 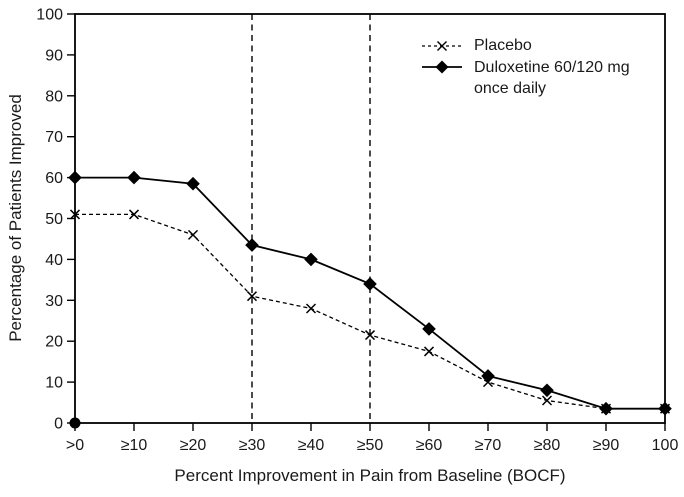 I want to click on y-tick-label: 60, so click(x=54, y=178).